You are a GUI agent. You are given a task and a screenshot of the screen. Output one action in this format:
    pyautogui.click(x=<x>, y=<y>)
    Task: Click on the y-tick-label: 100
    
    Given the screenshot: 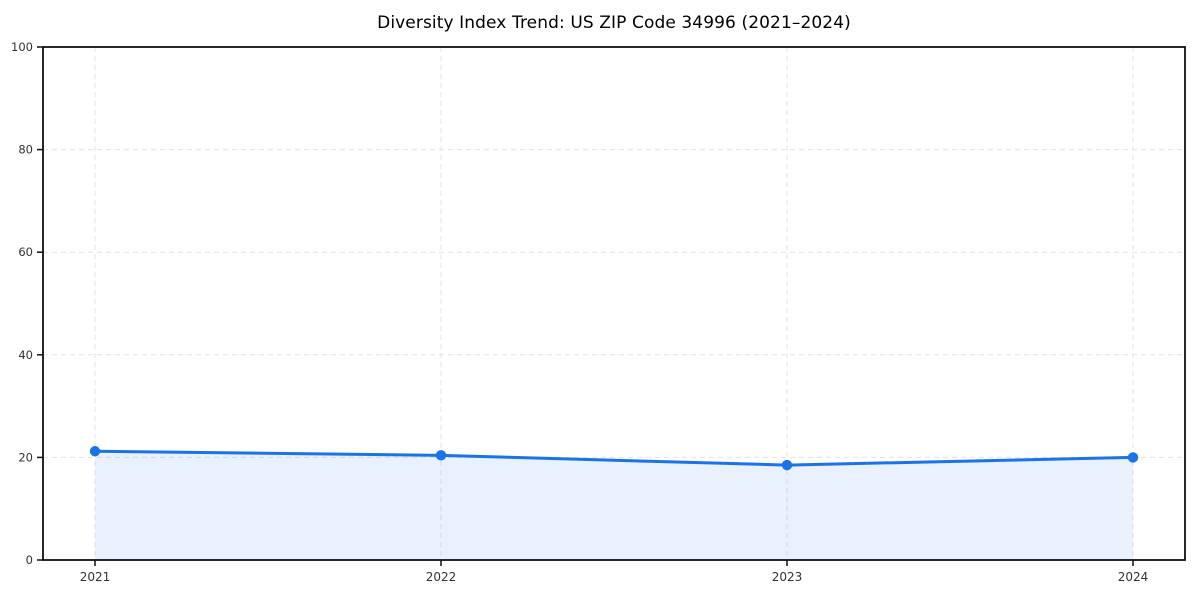 What is the action you would take?
    pyautogui.click(x=22, y=47)
    